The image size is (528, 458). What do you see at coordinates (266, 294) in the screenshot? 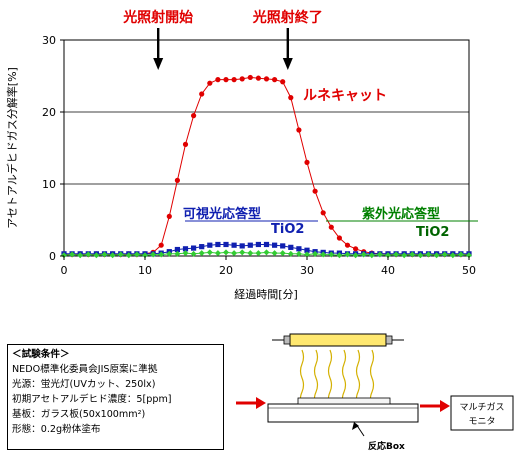
I see `x-axis-title: 経過時間[分]` at bounding box center [266, 294].